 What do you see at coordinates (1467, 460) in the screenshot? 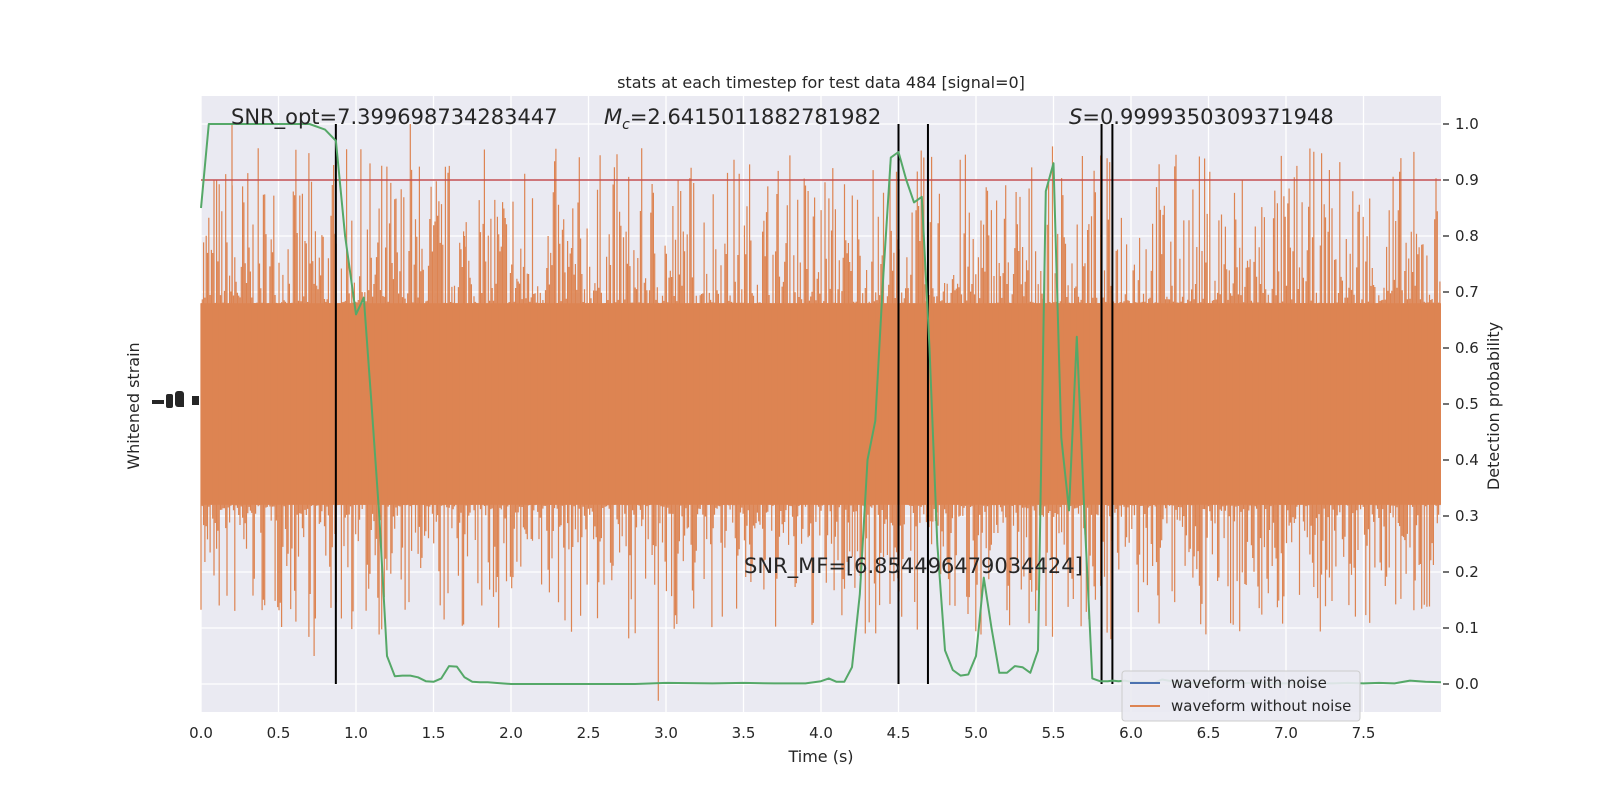
I see `y-right-tick-label-4: 0.4` at bounding box center [1467, 460].